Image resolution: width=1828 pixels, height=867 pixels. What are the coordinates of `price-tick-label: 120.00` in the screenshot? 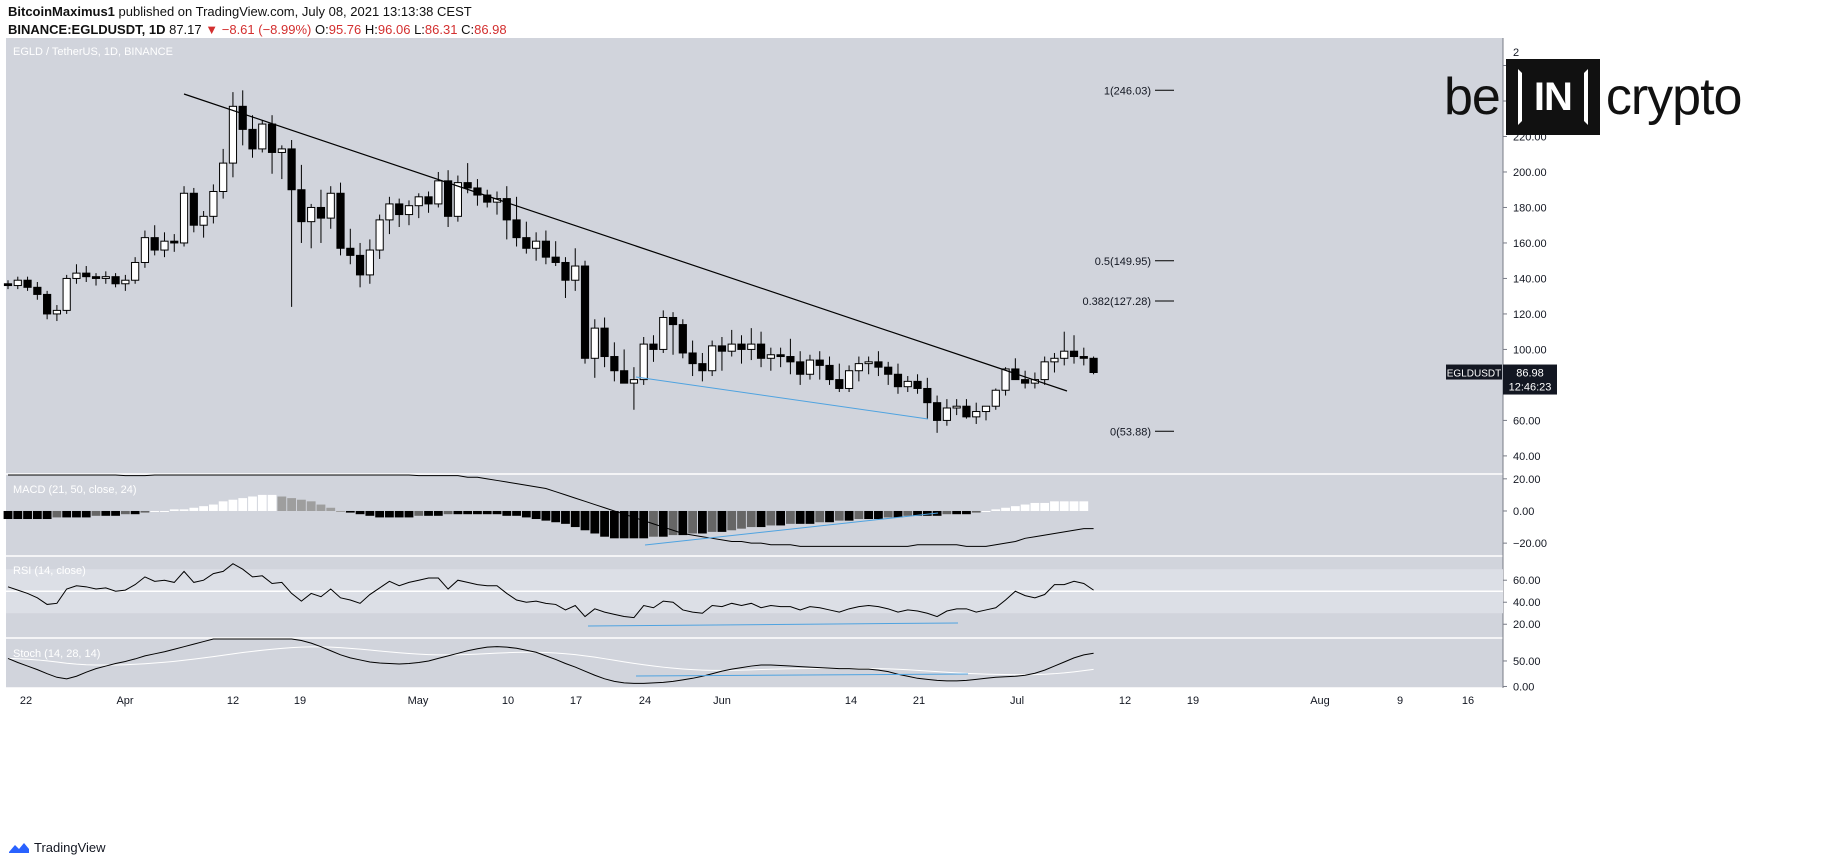 It's located at (1530, 315).